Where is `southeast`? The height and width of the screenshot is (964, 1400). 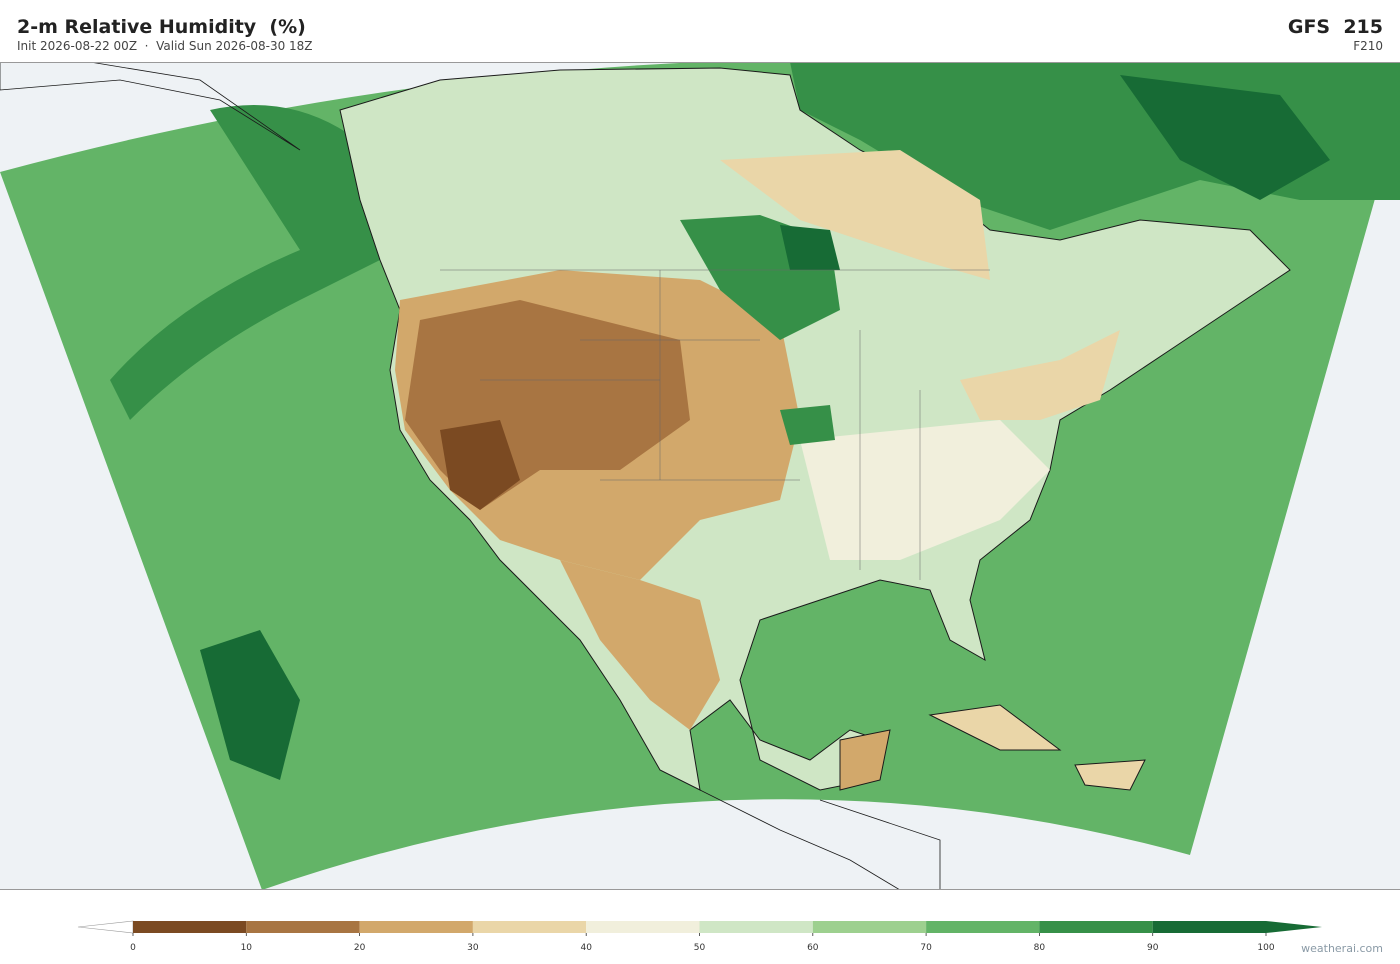 southeast is located at coordinates (925, 490).